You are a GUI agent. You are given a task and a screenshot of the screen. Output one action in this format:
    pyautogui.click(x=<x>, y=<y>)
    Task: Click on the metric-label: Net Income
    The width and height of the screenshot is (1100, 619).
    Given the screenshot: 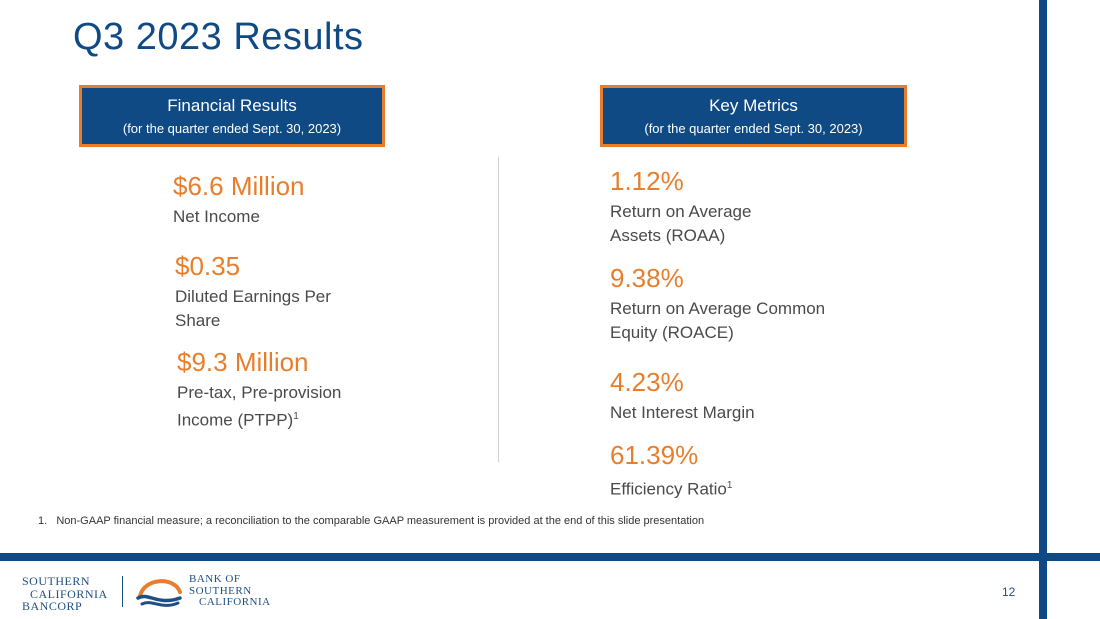 What is the action you would take?
    pyautogui.click(x=216, y=216)
    